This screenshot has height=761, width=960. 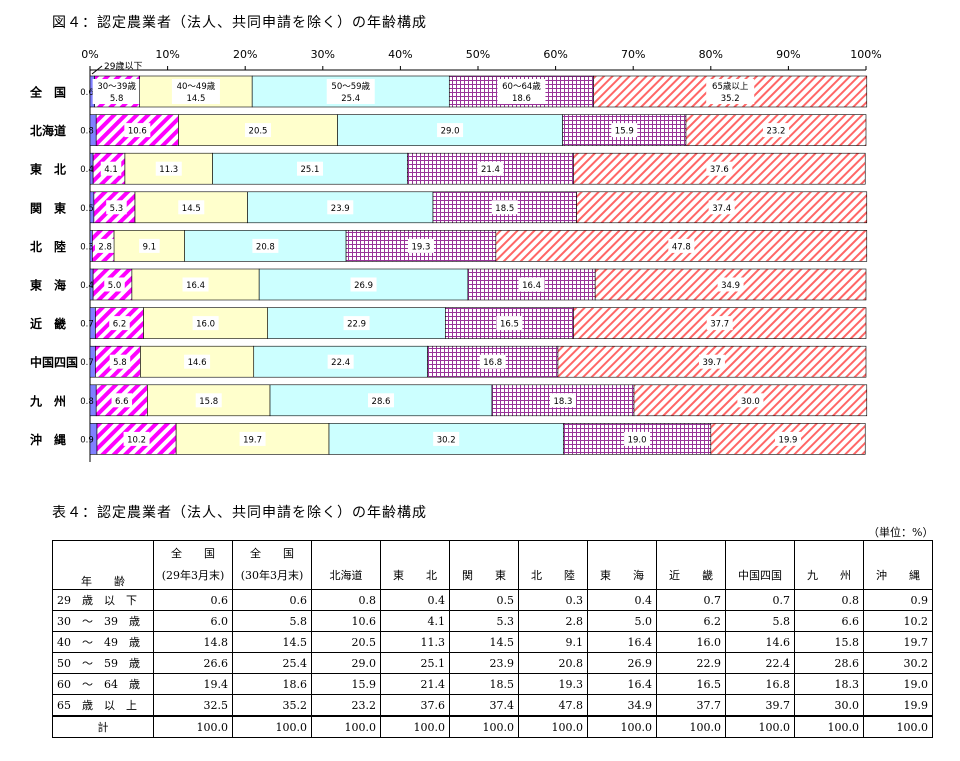 What do you see at coordinates (117, 209) in the screenshot?
I see `data-label: 5.3` at bounding box center [117, 209].